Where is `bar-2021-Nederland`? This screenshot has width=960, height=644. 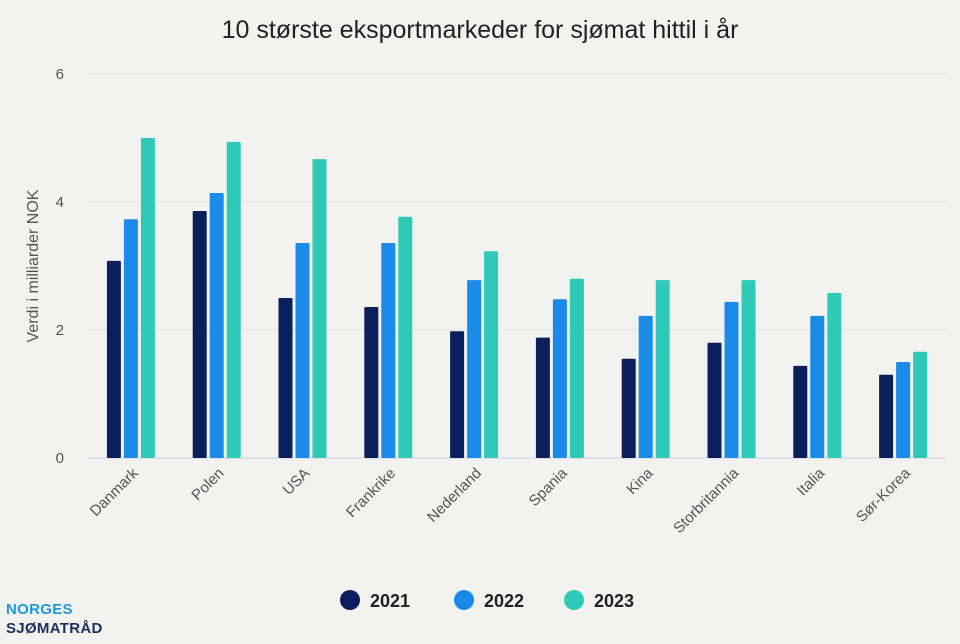 bar-2021-Nederland is located at coordinates (457, 394).